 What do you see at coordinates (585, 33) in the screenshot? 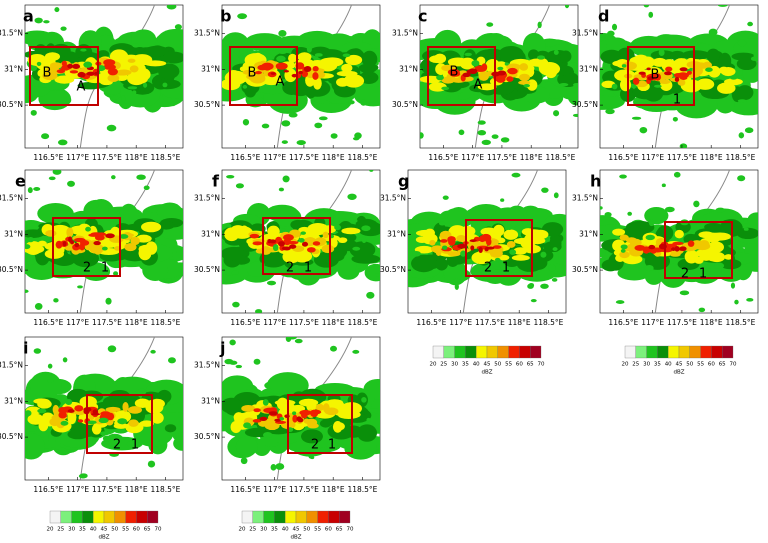
I see `y-tick-label: 31.5°N` at bounding box center [585, 33].